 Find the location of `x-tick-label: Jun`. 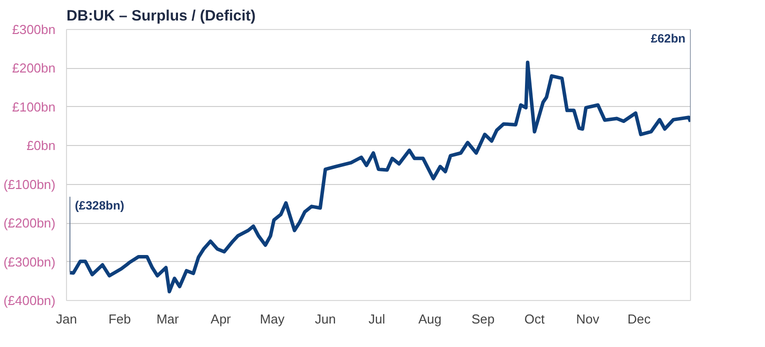

x-tick-label: Jun is located at coordinates (325, 319).